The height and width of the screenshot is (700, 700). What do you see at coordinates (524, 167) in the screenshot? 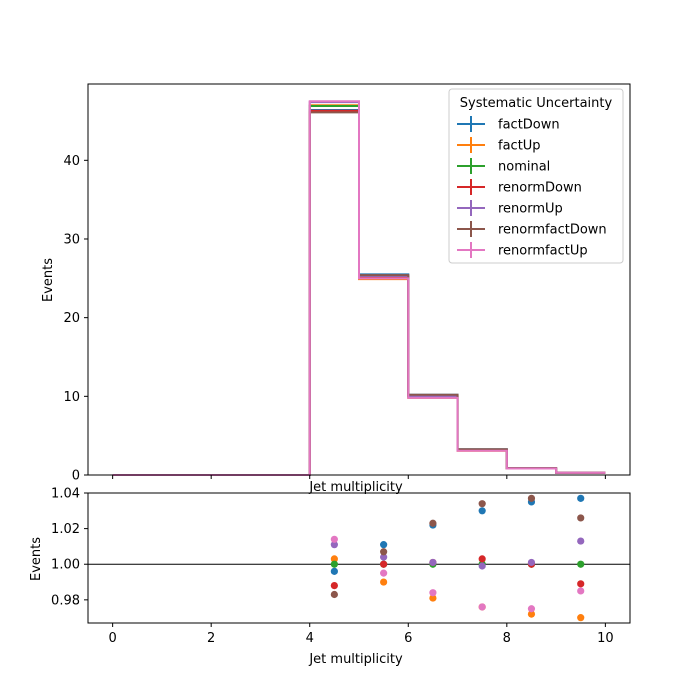
I see `legend-label-nominal: nominal` at bounding box center [524, 167].